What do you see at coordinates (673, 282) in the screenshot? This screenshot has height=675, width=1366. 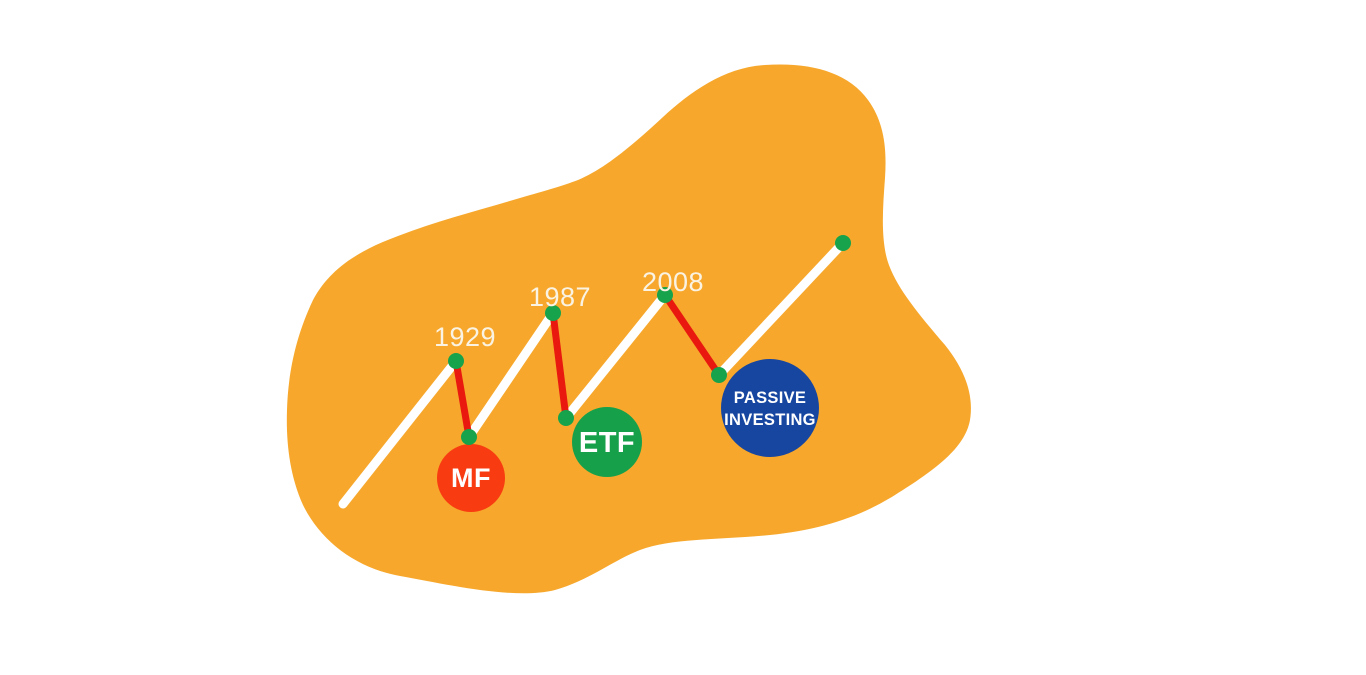 I see `year-label-2008: 2008` at bounding box center [673, 282].